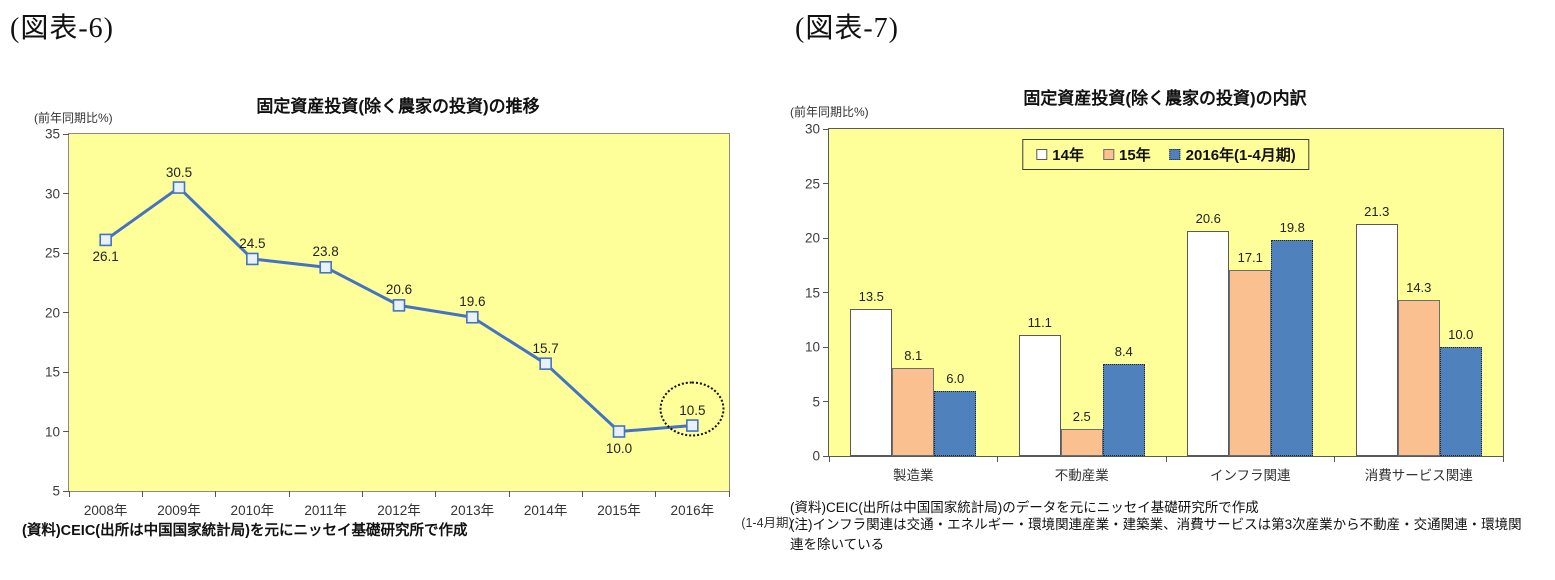 This screenshot has height=580, width=1555. What do you see at coordinates (1377, 211) in the screenshot?
I see `bar-value-label: 21.3` at bounding box center [1377, 211].